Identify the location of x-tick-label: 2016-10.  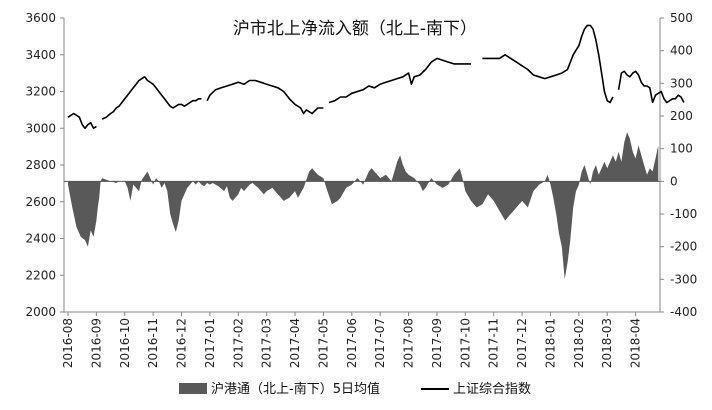
(125, 343).